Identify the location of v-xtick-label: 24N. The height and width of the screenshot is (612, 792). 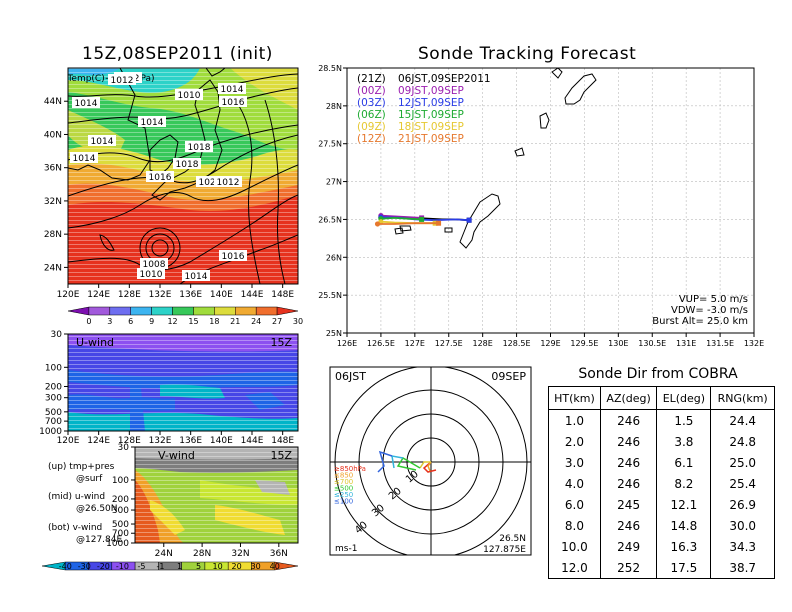
(164, 554).